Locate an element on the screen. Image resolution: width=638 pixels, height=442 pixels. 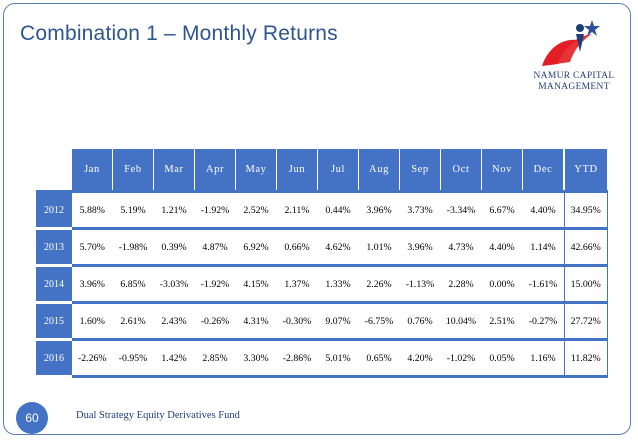
table-cell: 1.01% is located at coordinates (379, 247).